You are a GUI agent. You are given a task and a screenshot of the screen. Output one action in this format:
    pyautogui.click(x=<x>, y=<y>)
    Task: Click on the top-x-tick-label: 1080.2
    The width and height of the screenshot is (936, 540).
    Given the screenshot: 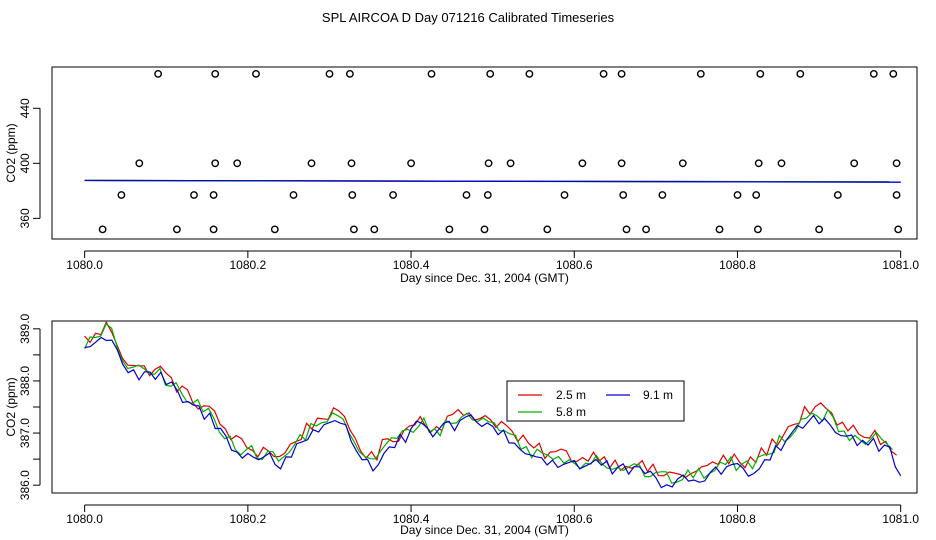 What is the action you would take?
    pyautogui.click(x=247, y=265)
    